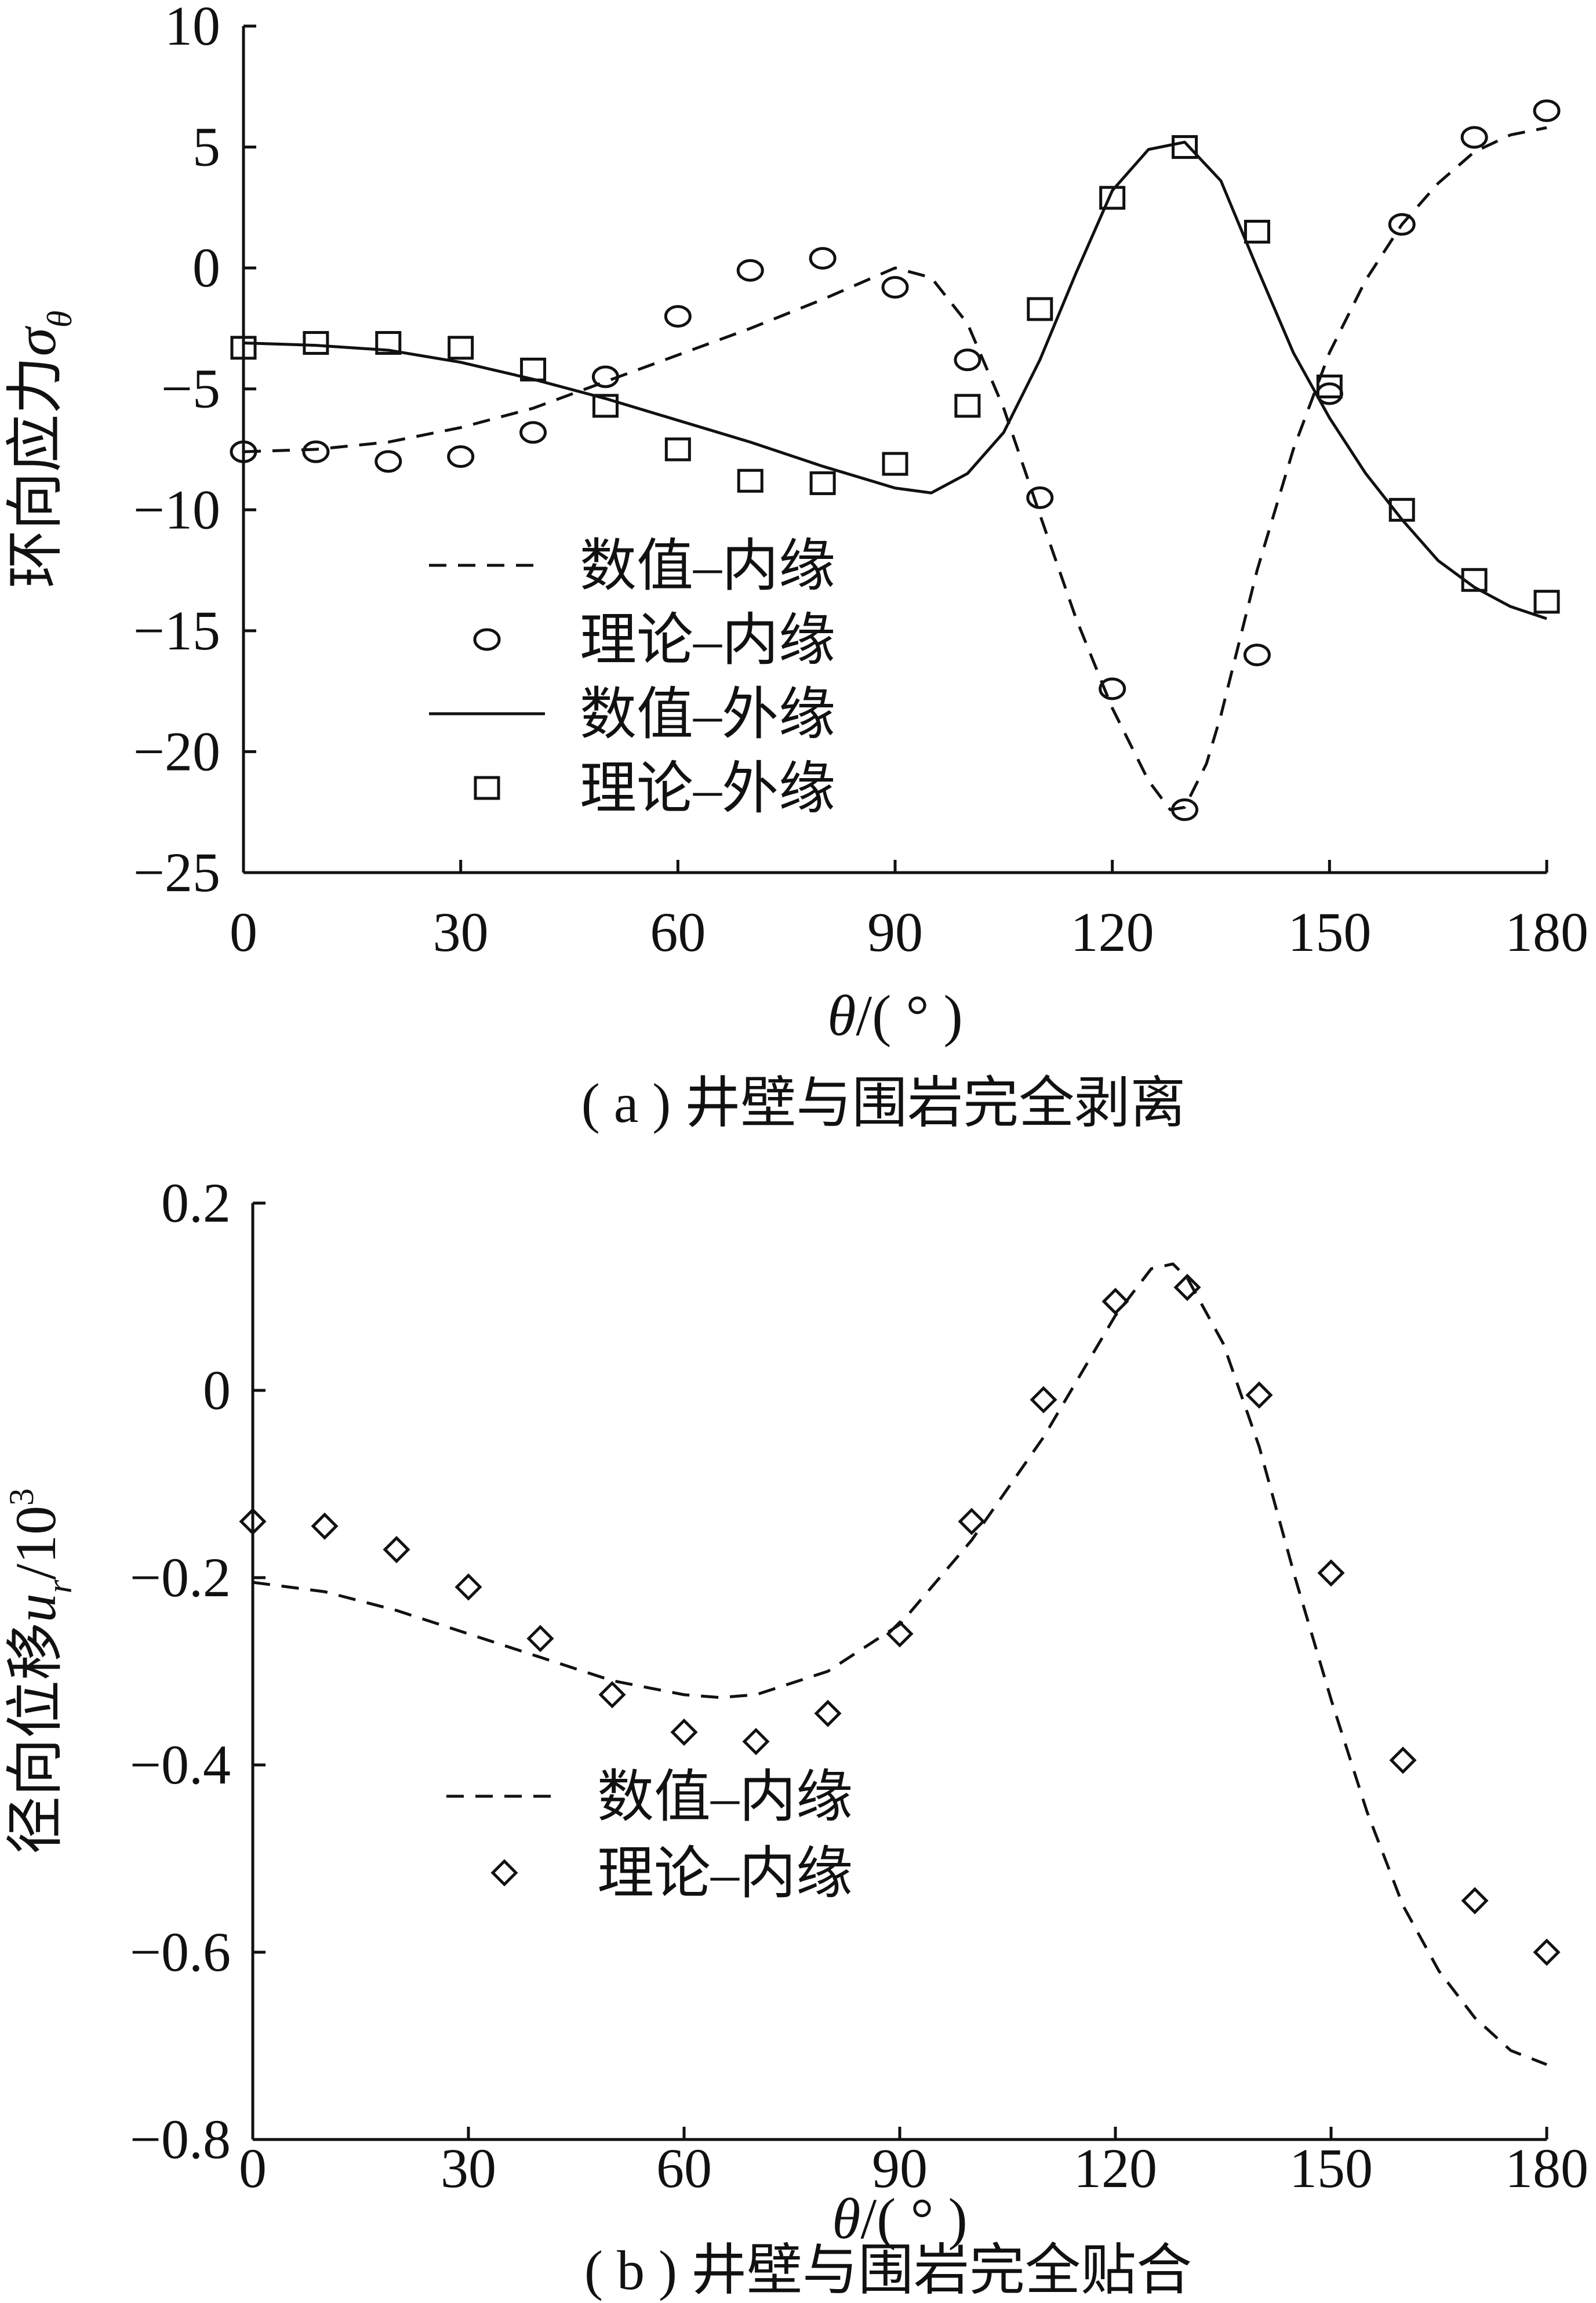  Describe the element at coordinates (60, 319) in the screenshot. I see `y-axis-subscript: θ` at that location.